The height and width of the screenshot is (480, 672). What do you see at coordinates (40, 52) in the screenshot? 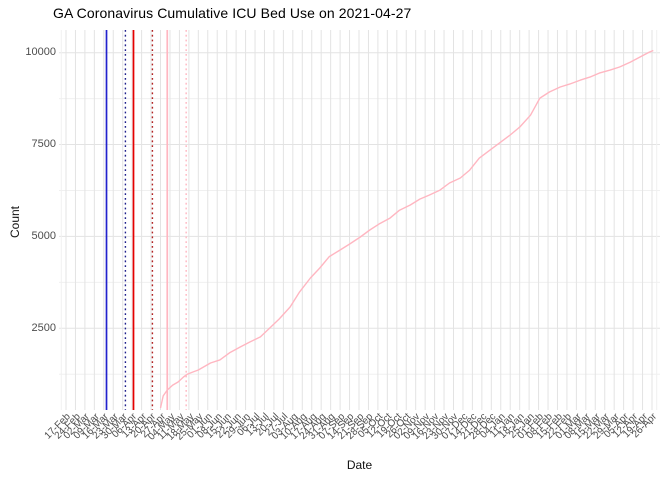
I see `y-tick-label: 10000` at bounding box center [40, 52].